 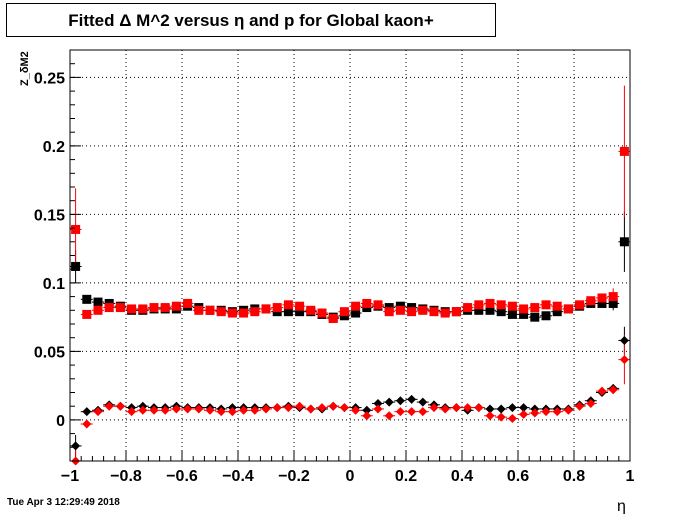 I want to click on y-tick-label: 0.25, so click(x=49, y=78).